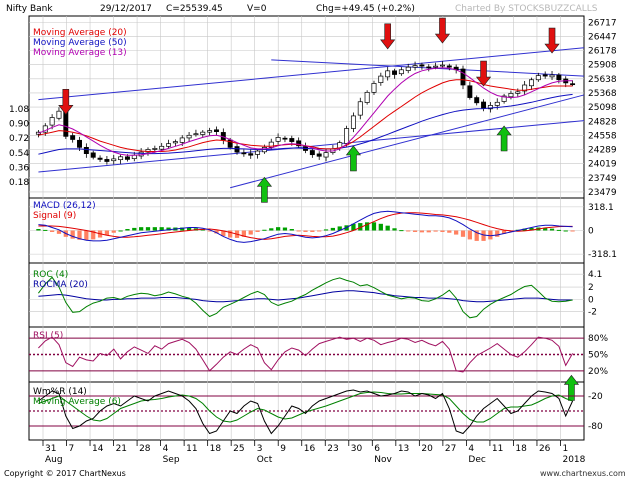  Describe the element at coordinates (602, 80) in the screenshot. I see `price-tick-label: 25638` at that location.